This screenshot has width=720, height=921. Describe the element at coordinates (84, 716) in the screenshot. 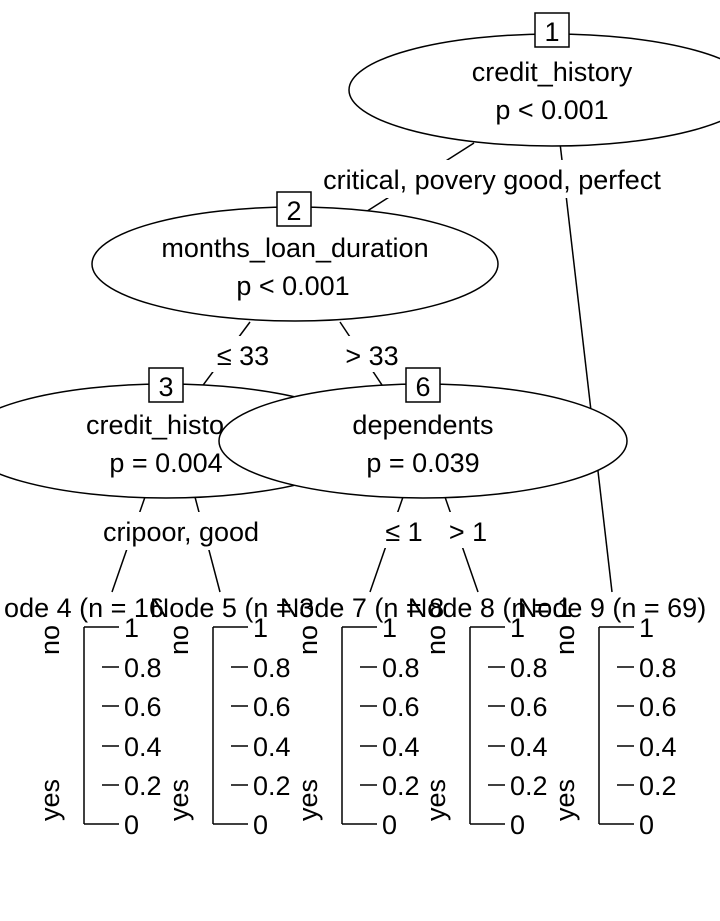

I see `terminal-node-1: ode 4 (n = 161 0.8 0.6 0.4 0.2 0 no yes` at that location.